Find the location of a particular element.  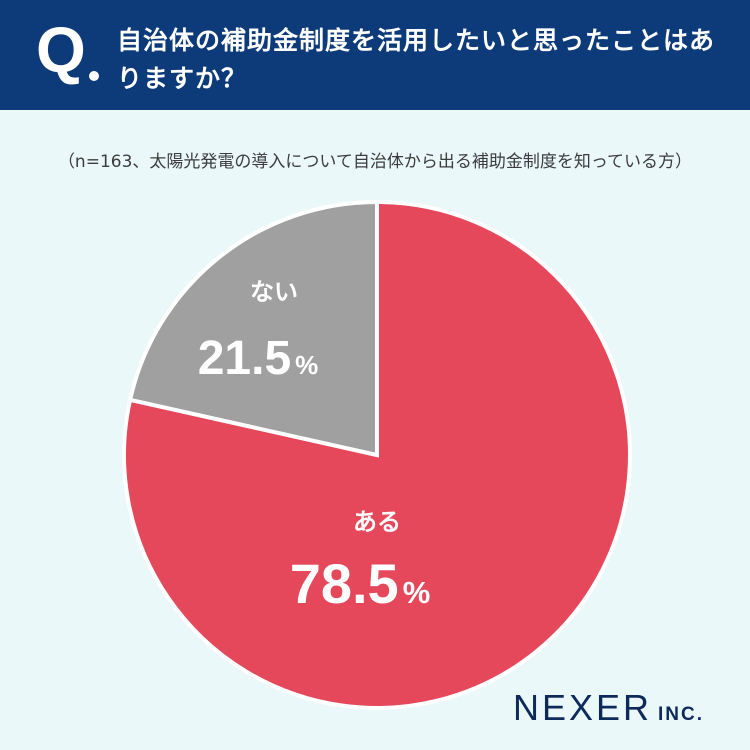

logo-suffix: INC. is located at coordinates (681, 714).